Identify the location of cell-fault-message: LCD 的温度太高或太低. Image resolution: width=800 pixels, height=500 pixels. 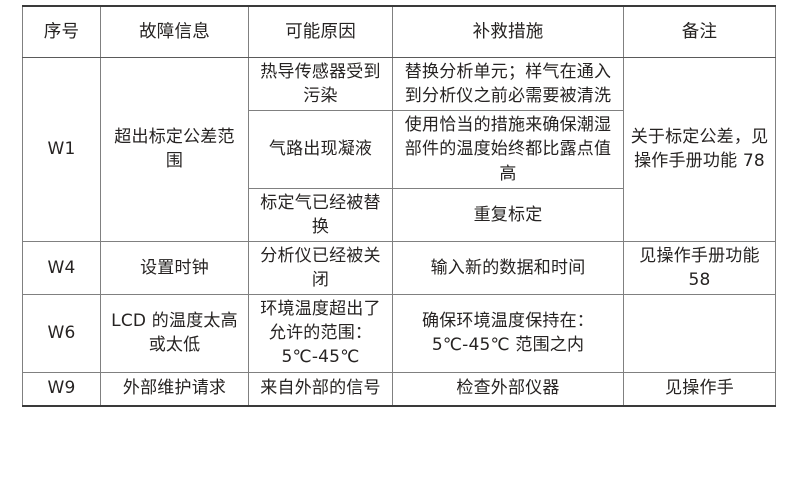
(174, 333).